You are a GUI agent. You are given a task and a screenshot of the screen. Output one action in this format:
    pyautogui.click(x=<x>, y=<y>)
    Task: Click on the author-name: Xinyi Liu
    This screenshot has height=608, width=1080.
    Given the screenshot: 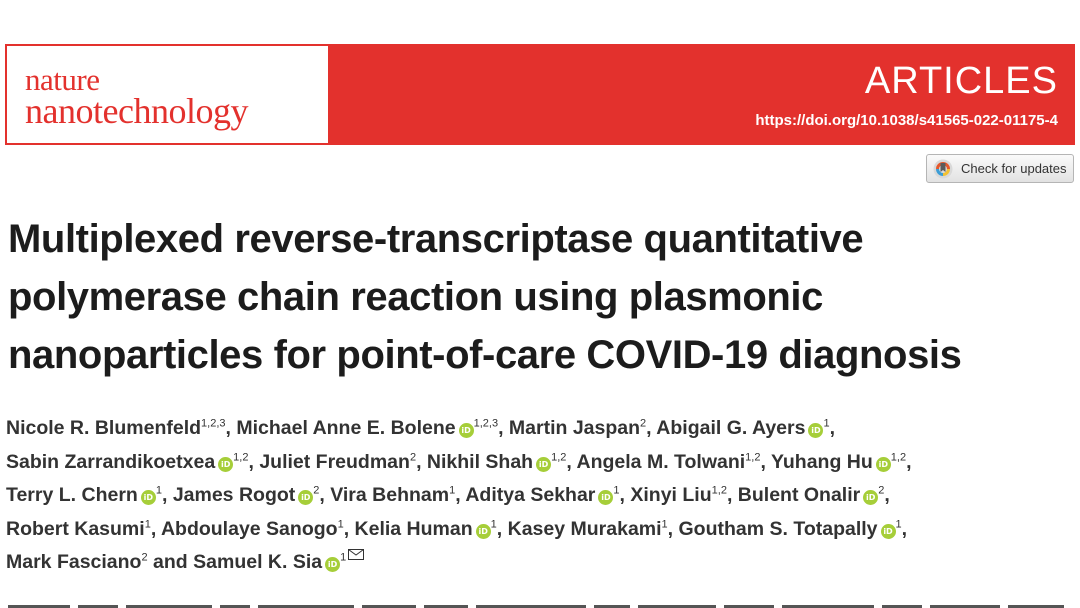 What is the action you would take?
    pyautogui.click(x=671, y=495)
    